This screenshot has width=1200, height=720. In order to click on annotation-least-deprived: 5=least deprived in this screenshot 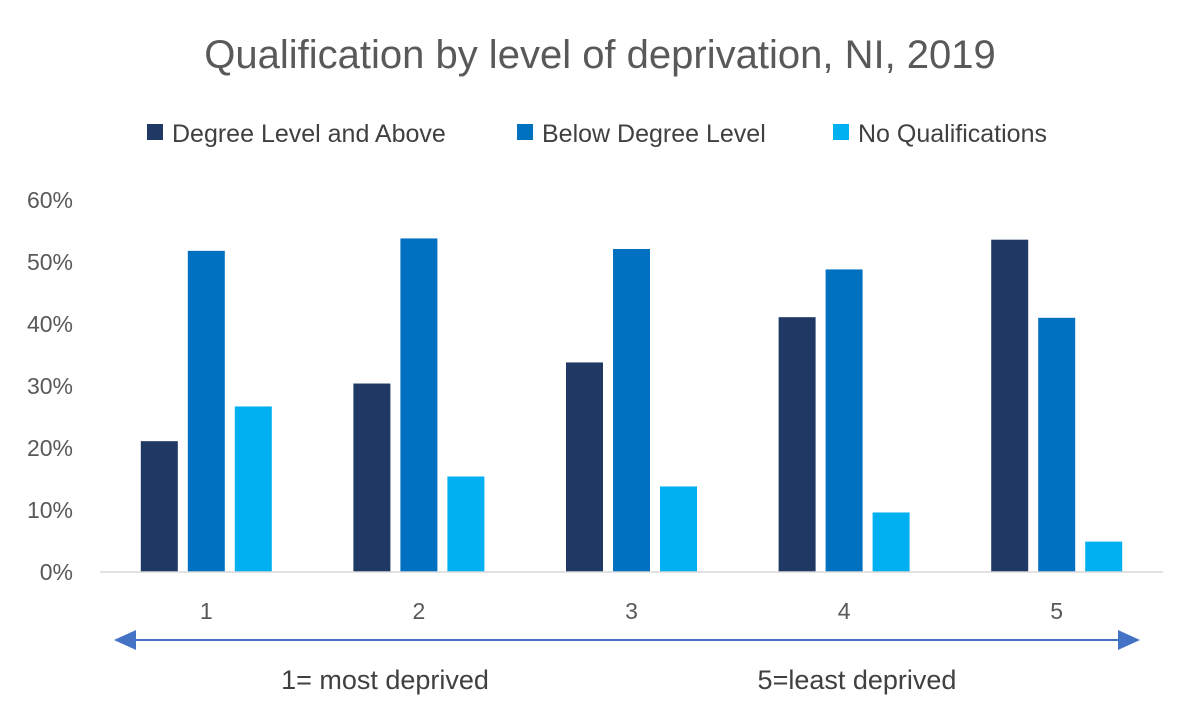, I will do `click(857, 680)`.